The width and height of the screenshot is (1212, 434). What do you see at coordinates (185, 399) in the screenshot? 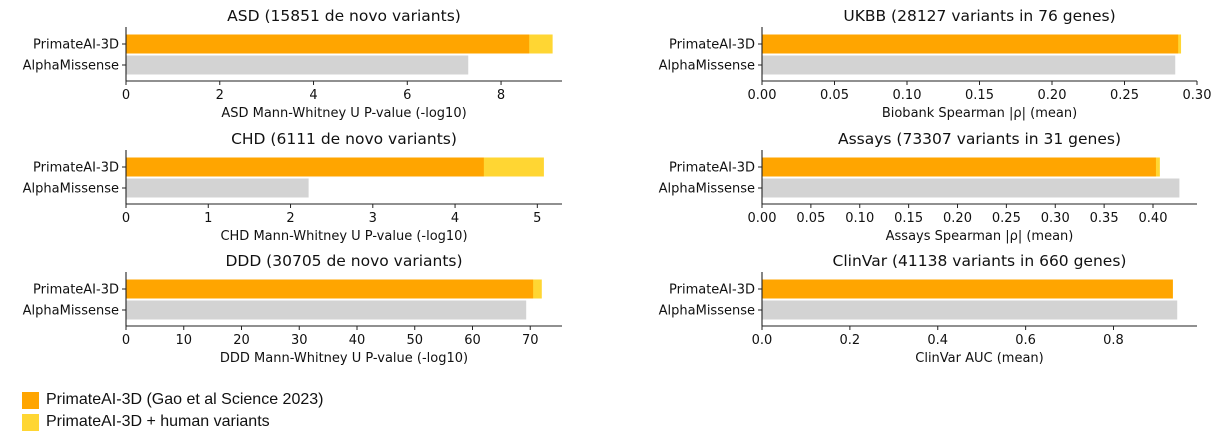
I see `legend-label: PrimateAI-3D (Gao et al Science 2023)` at bounding box center [185, 399].